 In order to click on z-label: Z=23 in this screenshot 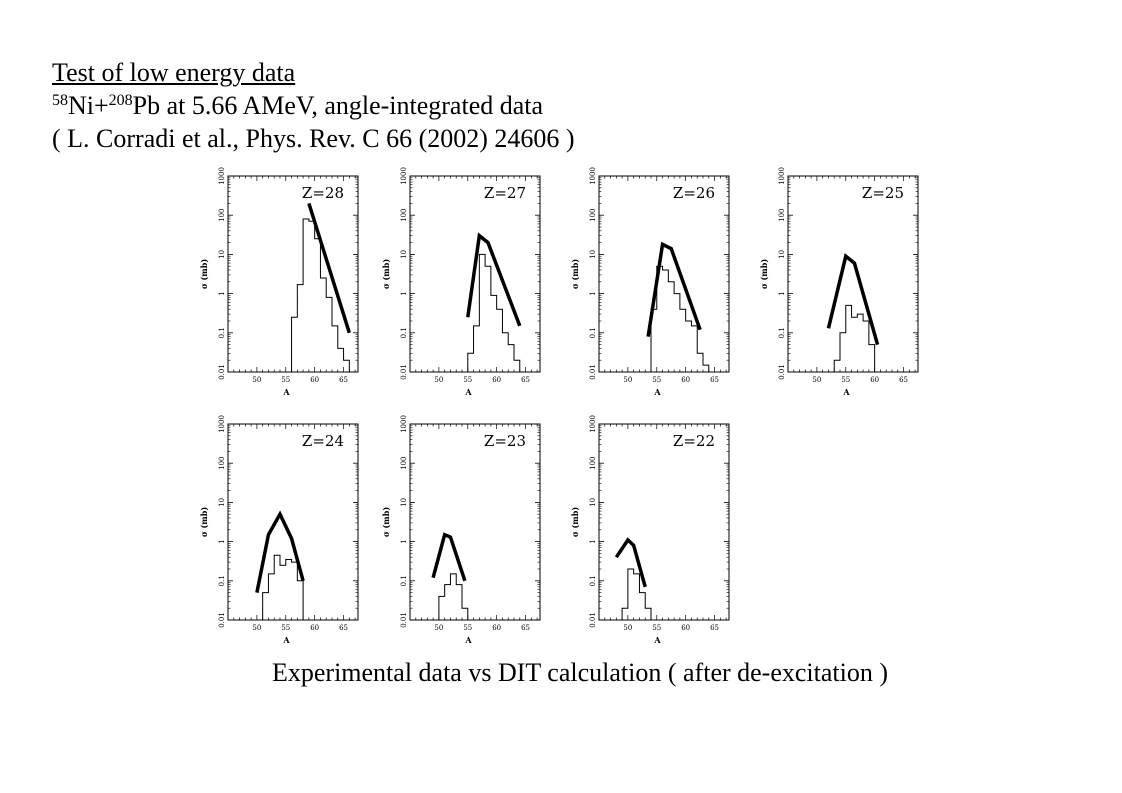, I will do `click(505, 441)`.